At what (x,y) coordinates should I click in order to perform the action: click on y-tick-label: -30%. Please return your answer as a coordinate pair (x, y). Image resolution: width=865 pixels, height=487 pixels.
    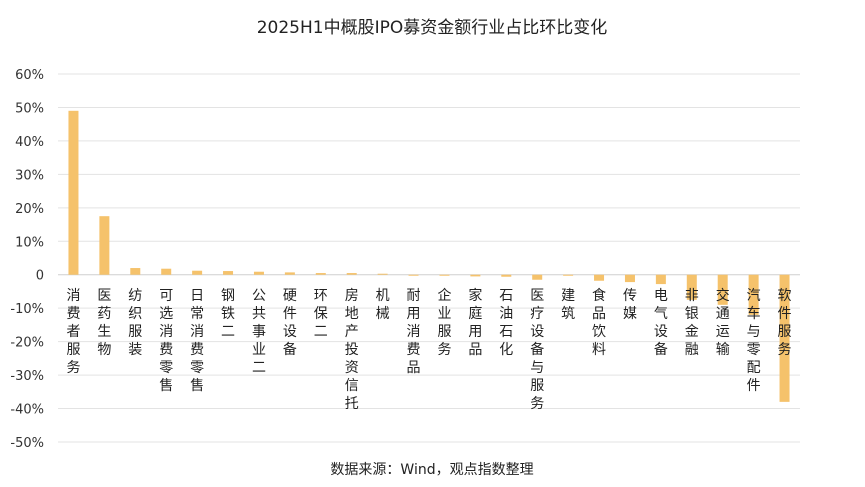
    Looking at the image, I should click on (27, 376).